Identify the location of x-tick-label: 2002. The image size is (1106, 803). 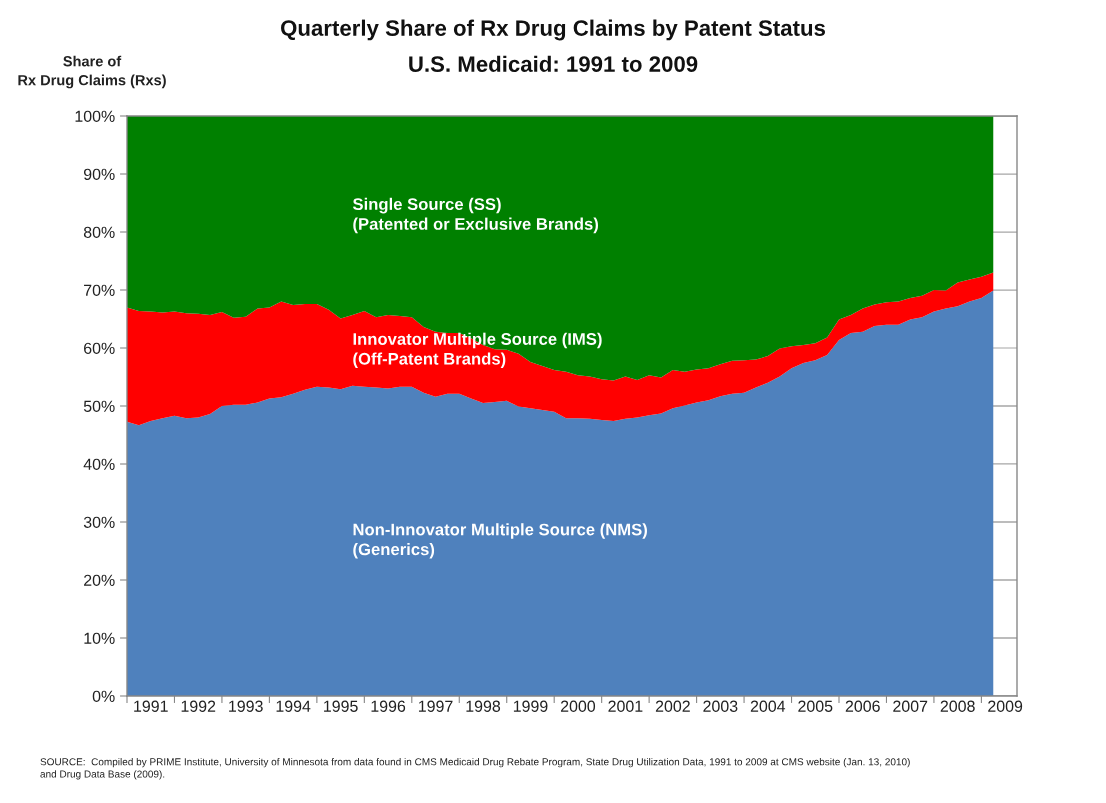
(672, 706).